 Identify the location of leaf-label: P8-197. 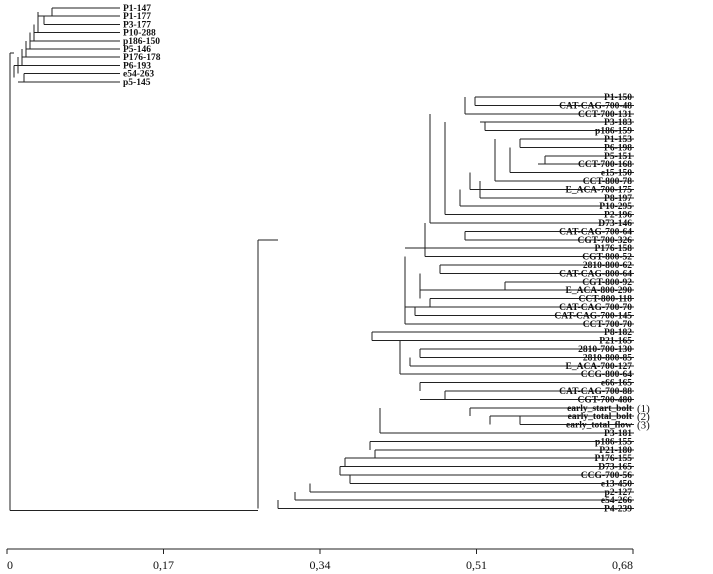
(618, 199).